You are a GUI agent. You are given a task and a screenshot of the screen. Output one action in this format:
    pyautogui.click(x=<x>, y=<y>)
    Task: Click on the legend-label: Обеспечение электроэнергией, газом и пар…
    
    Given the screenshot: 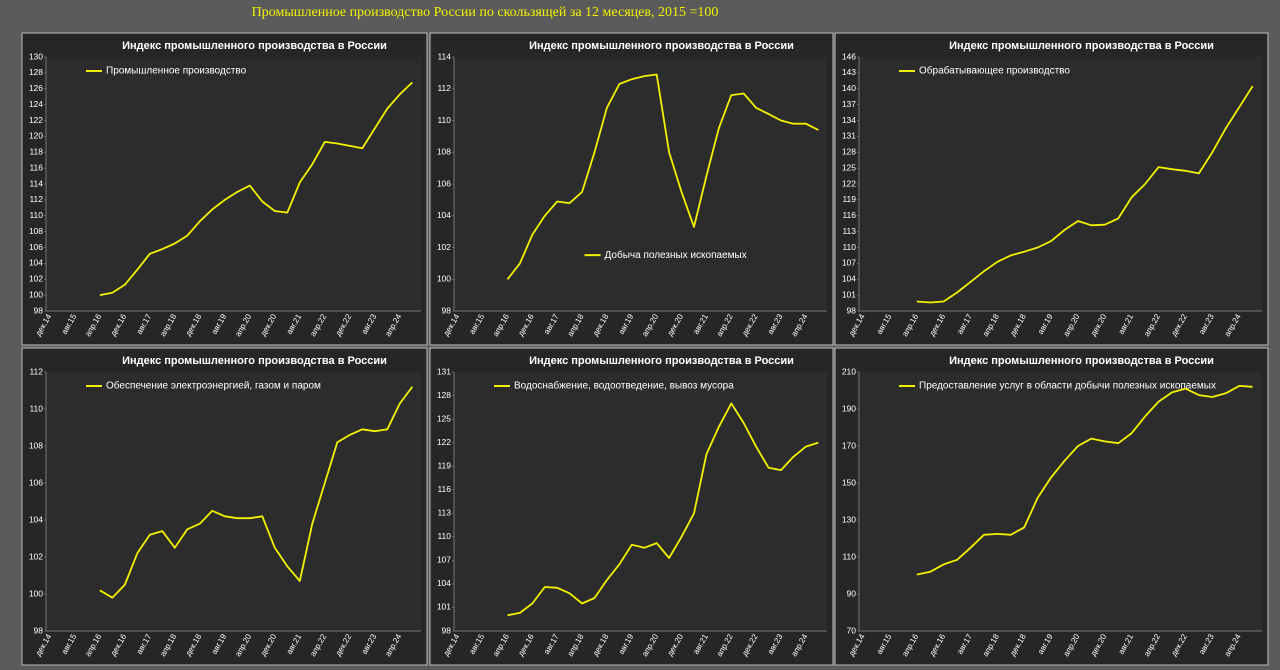 What is the action you would take?
    pyautogui.click(x=213, y=386)
    